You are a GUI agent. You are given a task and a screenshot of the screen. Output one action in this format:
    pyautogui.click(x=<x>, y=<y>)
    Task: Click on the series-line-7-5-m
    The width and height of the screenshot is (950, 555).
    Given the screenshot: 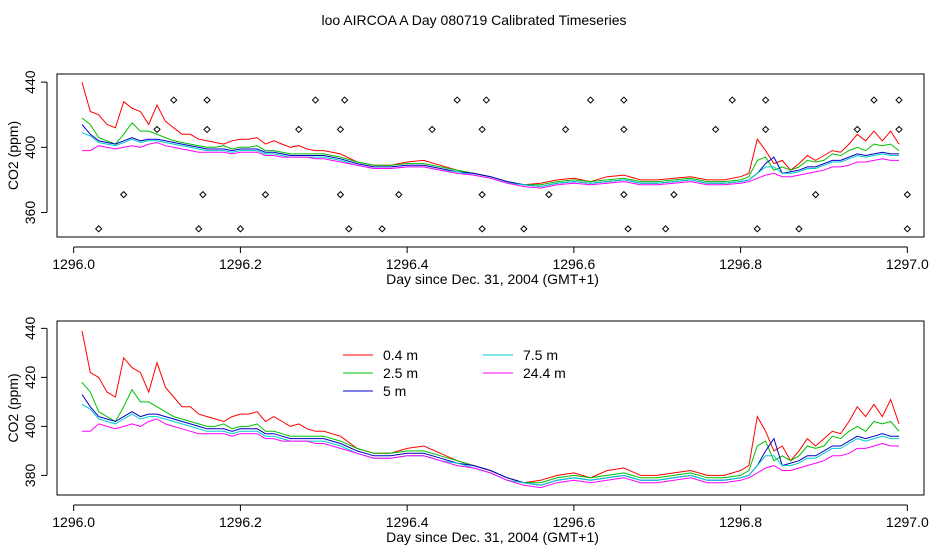 What is the action you would take?
    pyautogui.click(x=490, y=444)
    